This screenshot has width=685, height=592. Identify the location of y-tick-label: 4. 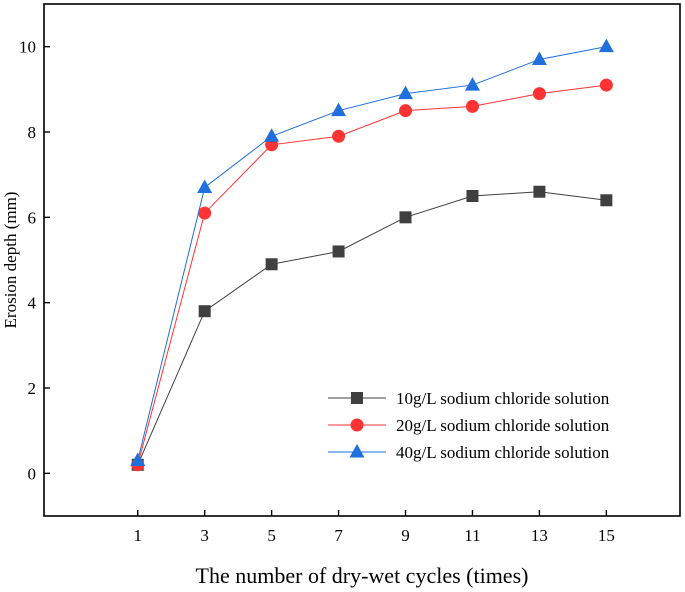
(32, 303).